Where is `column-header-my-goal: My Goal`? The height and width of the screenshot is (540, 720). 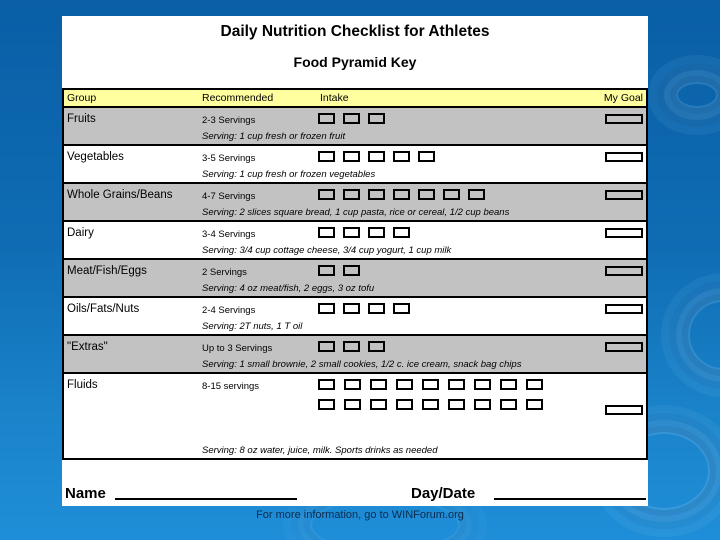
column-header-my-goal: My Goal is located at coordinates (623, 98).